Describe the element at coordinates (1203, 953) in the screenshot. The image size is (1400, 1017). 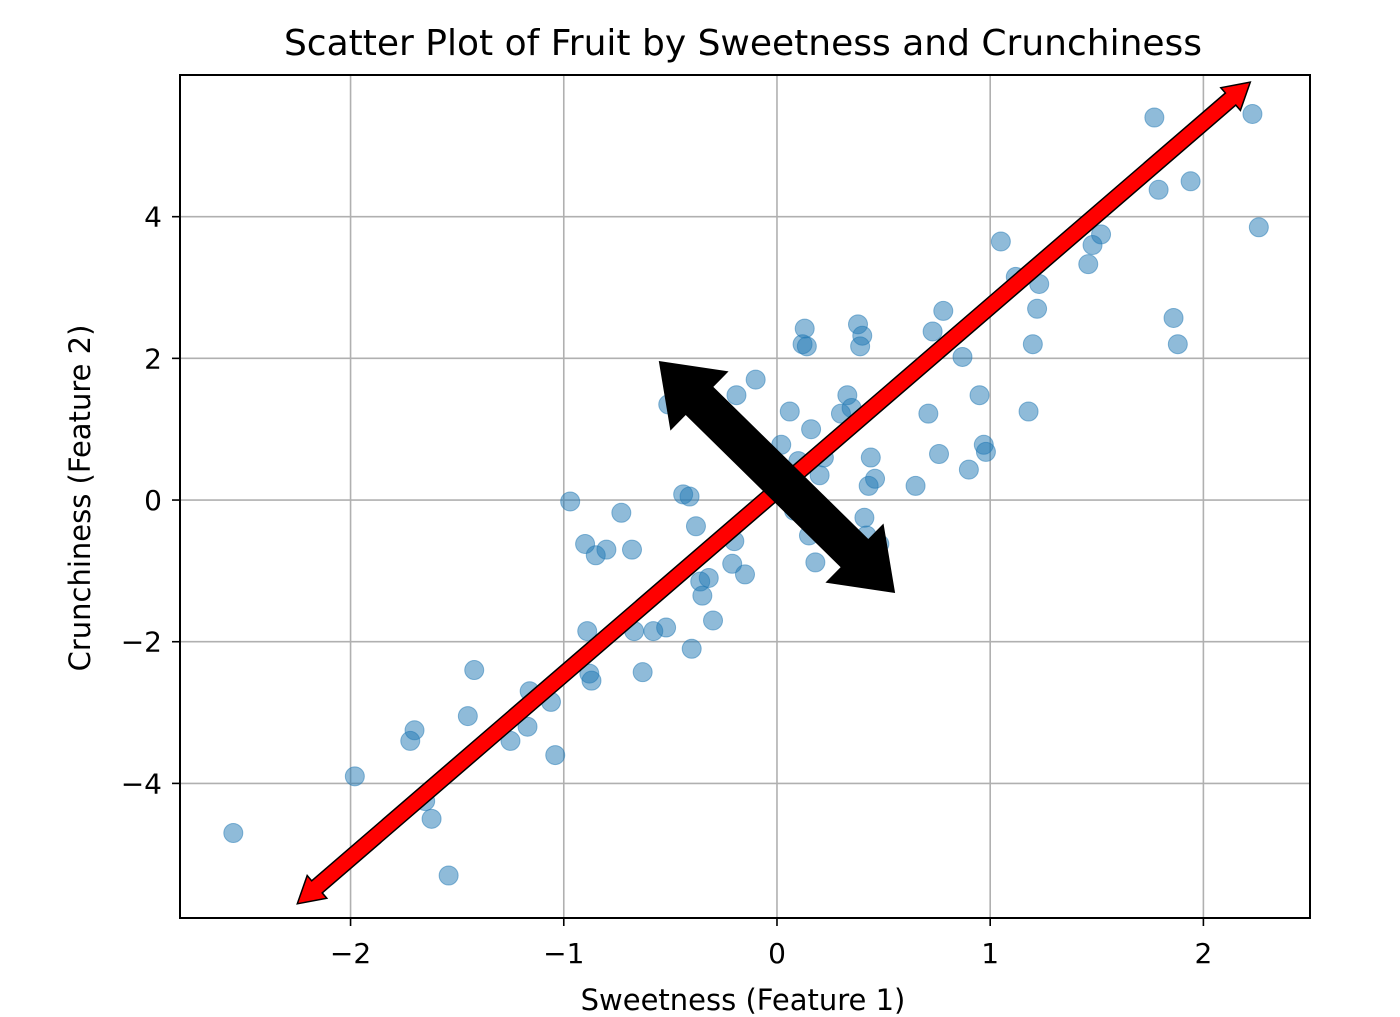
I see `x-tick-label: 2` at that location.